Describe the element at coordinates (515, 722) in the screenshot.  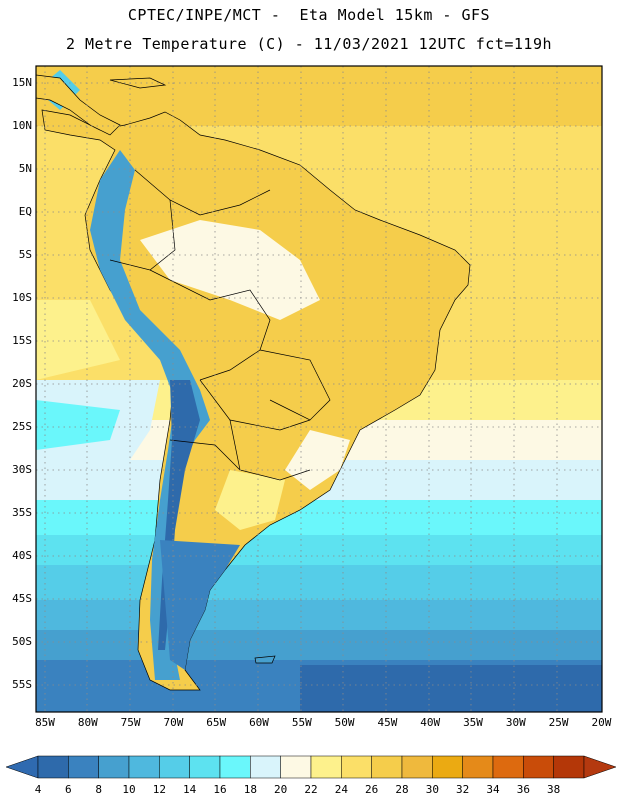
I see `lon-label: 30W` at that location.